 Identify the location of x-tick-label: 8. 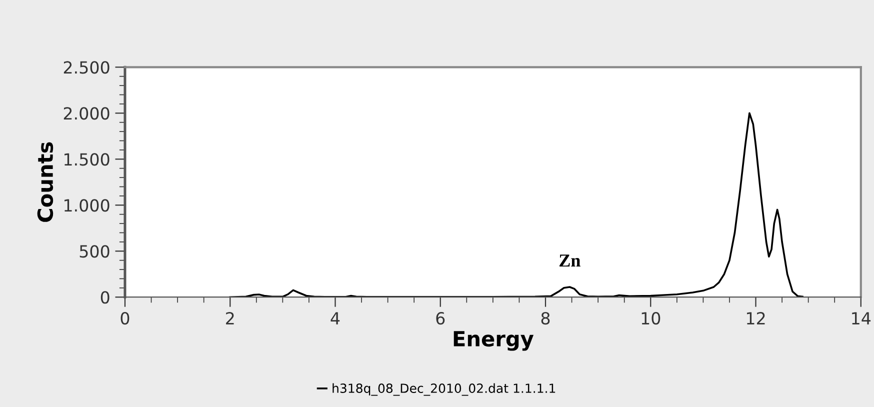
(545, 318).